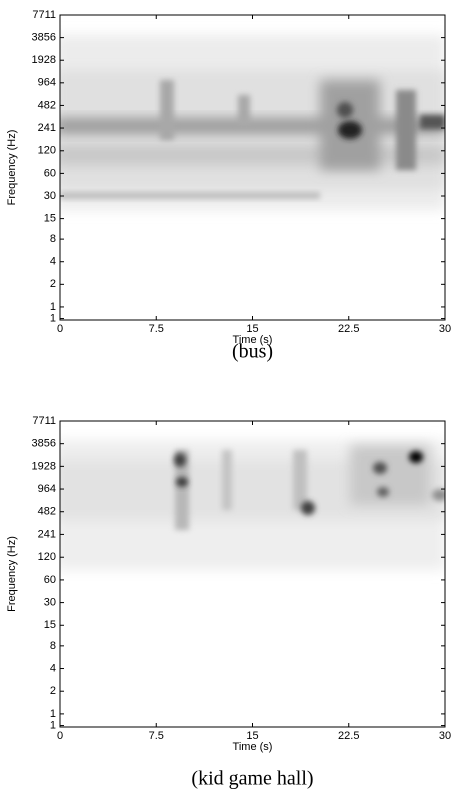 Image resolution: width=454 pixels, height=796 pixels. What do you see at coordinates (252, 505) in the screenshot?
I see `spectrogram-texture` at bounding box center [252, 505].